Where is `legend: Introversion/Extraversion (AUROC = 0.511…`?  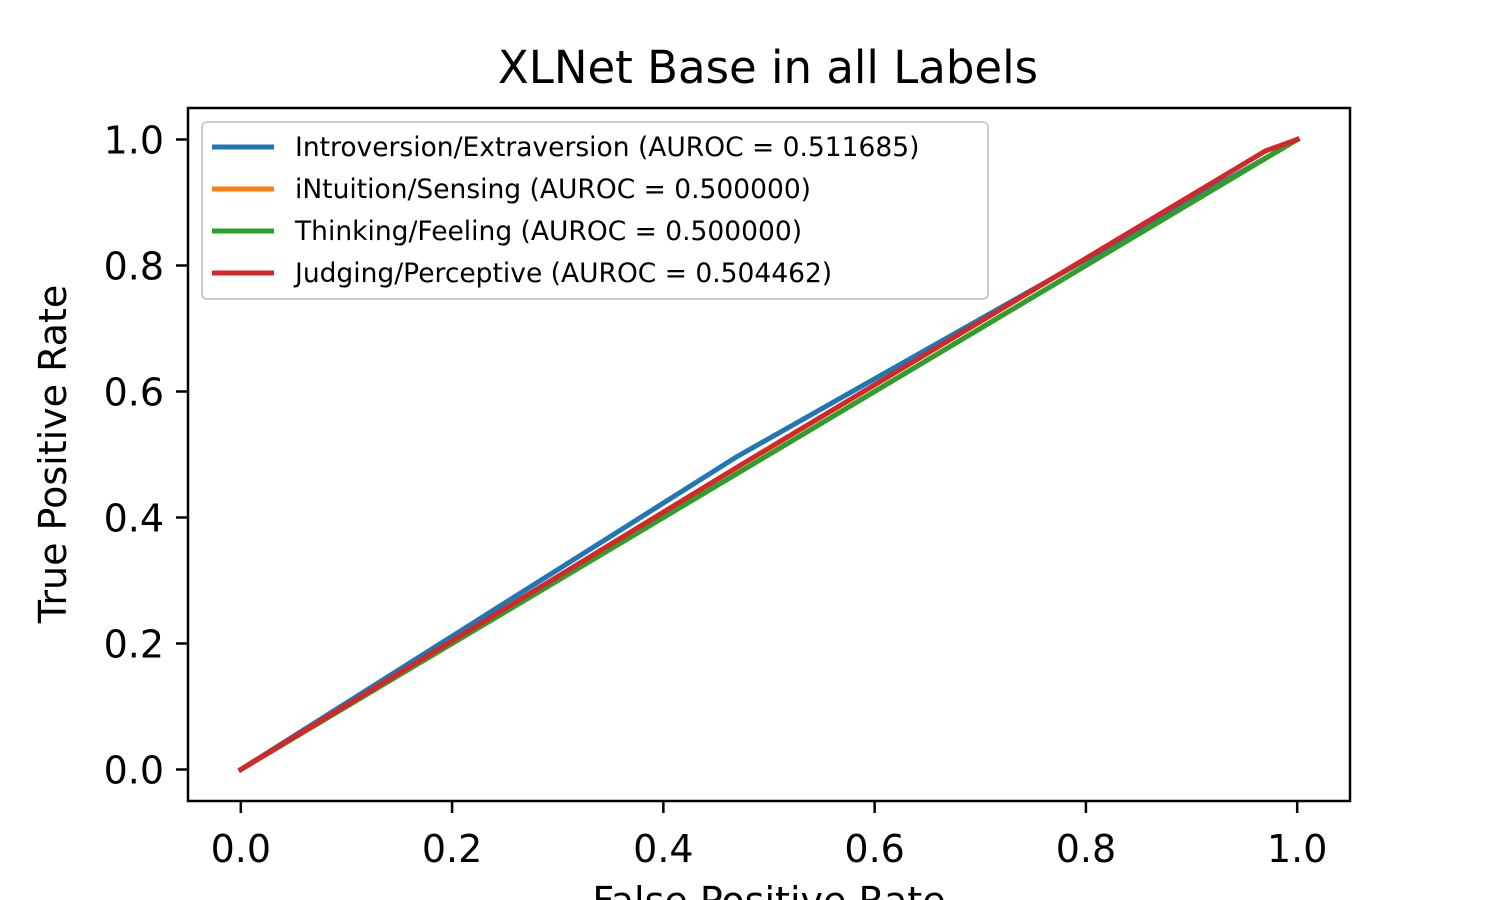
legend: Introversion/Extraversion (AUROC = 0.511… is located at coordinates (595, 210).